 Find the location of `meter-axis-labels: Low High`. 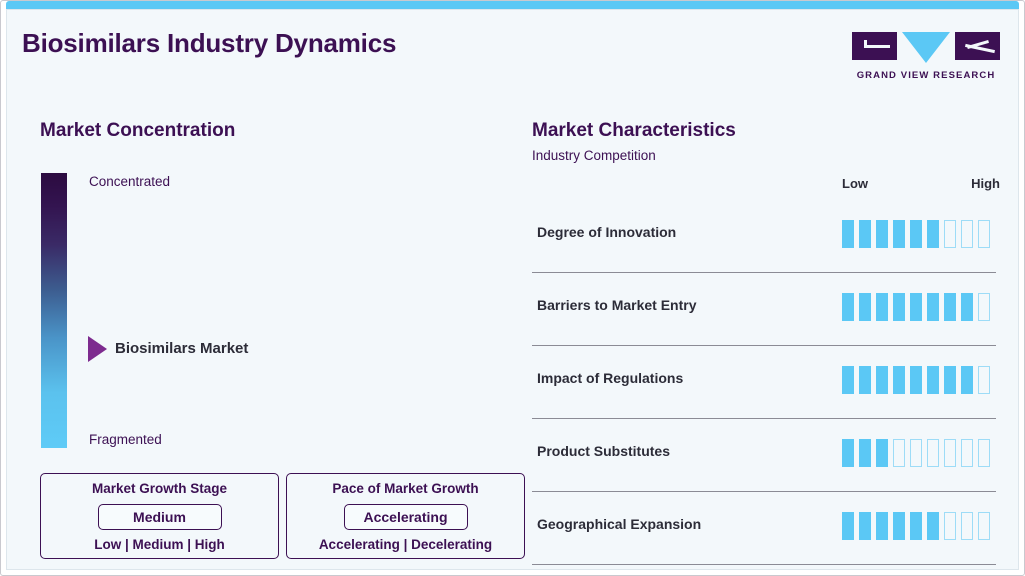

meter-axis-labels: Low High is located at coordinates (922, 183).